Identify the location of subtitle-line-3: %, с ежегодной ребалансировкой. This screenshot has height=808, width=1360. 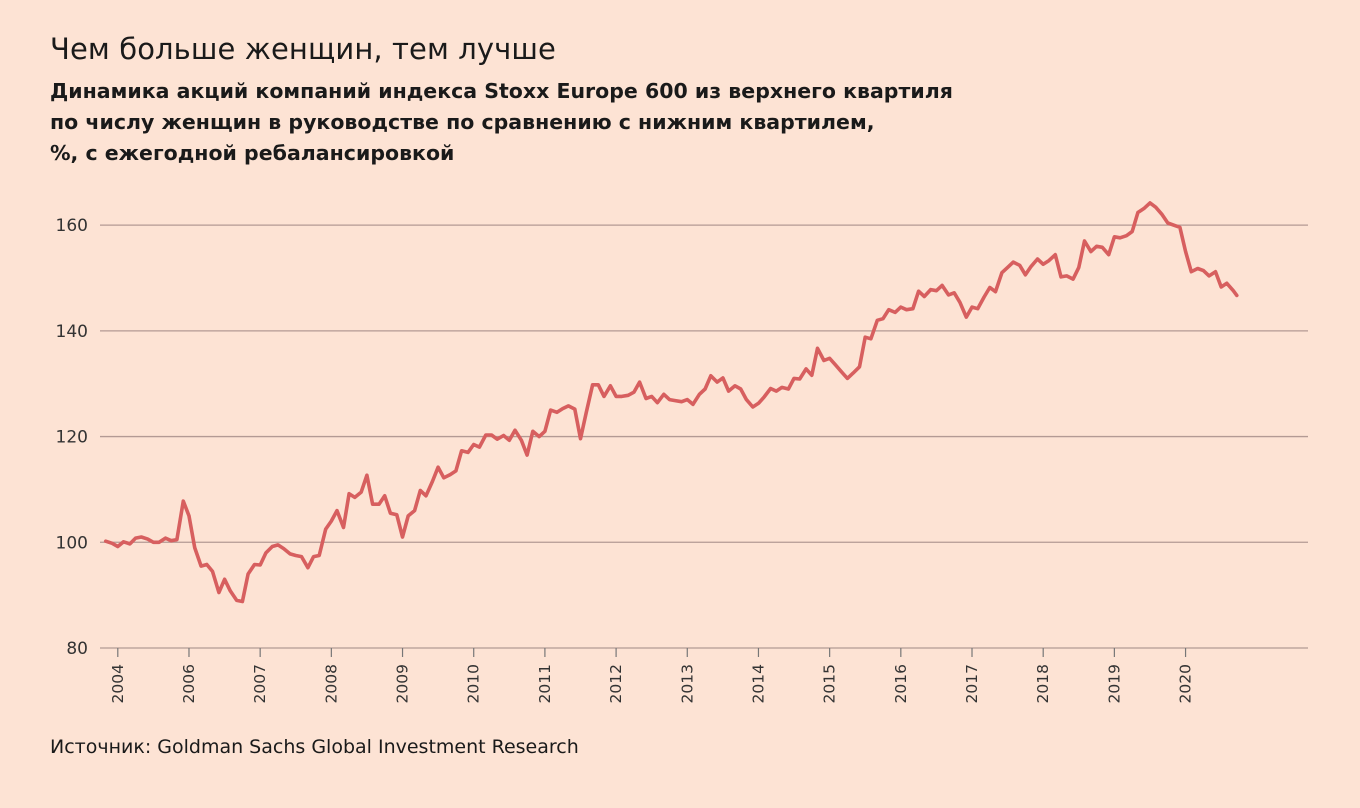
(252, 153).